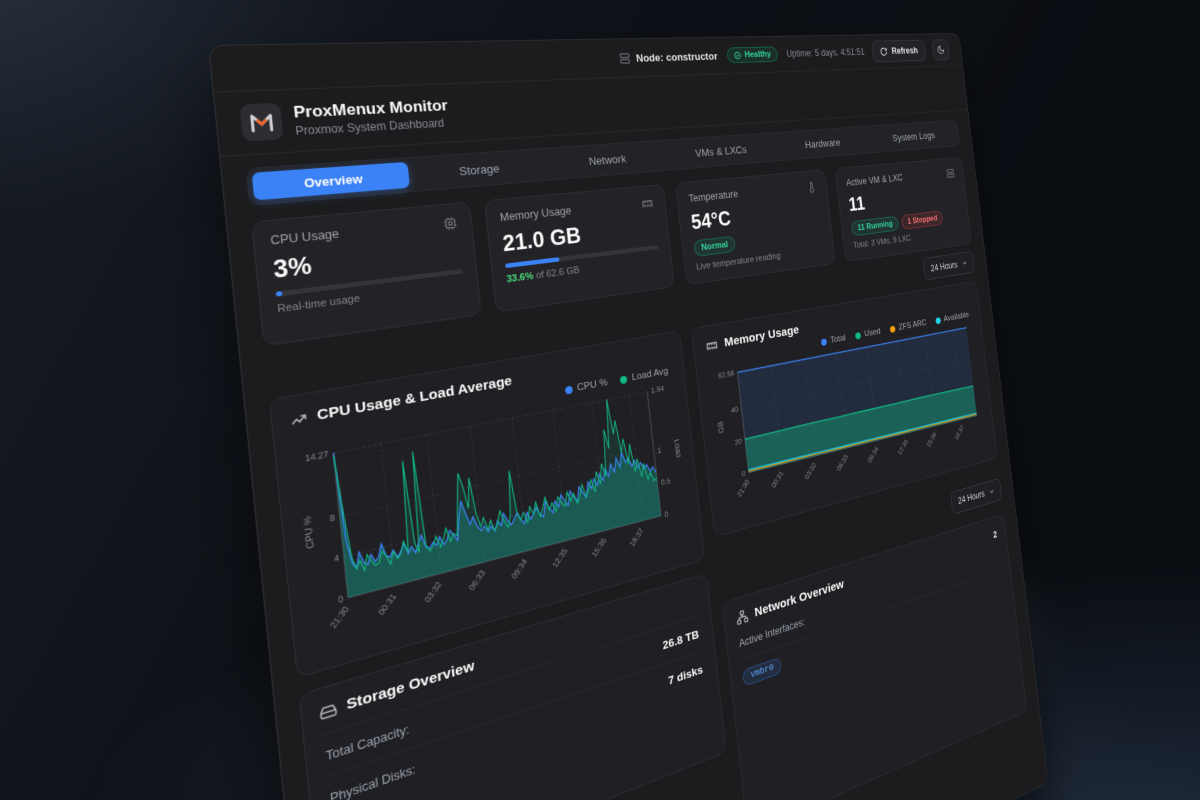 The height and width of the screenshot is (800, 1200). Describe the element at coordinates (532, 263) in the screenshot. I see `memory-progress-fill` at that location.